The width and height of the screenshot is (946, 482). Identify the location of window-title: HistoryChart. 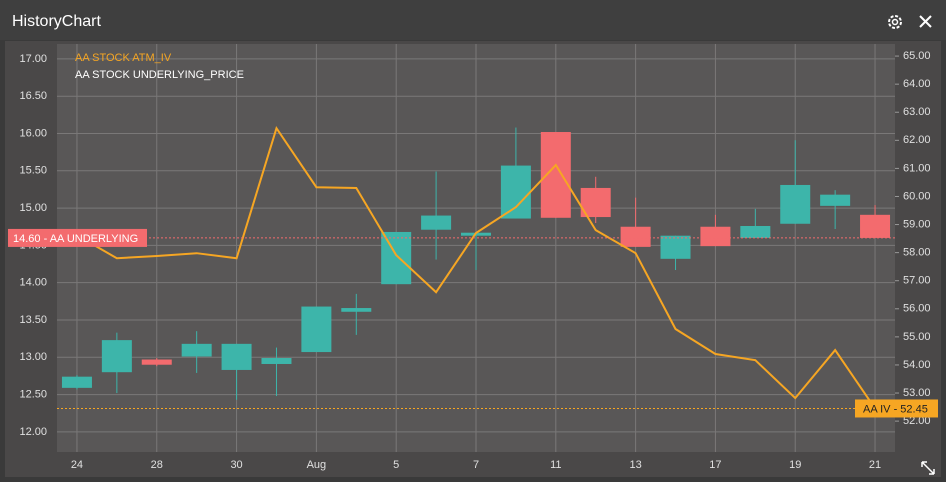
(56, 21).